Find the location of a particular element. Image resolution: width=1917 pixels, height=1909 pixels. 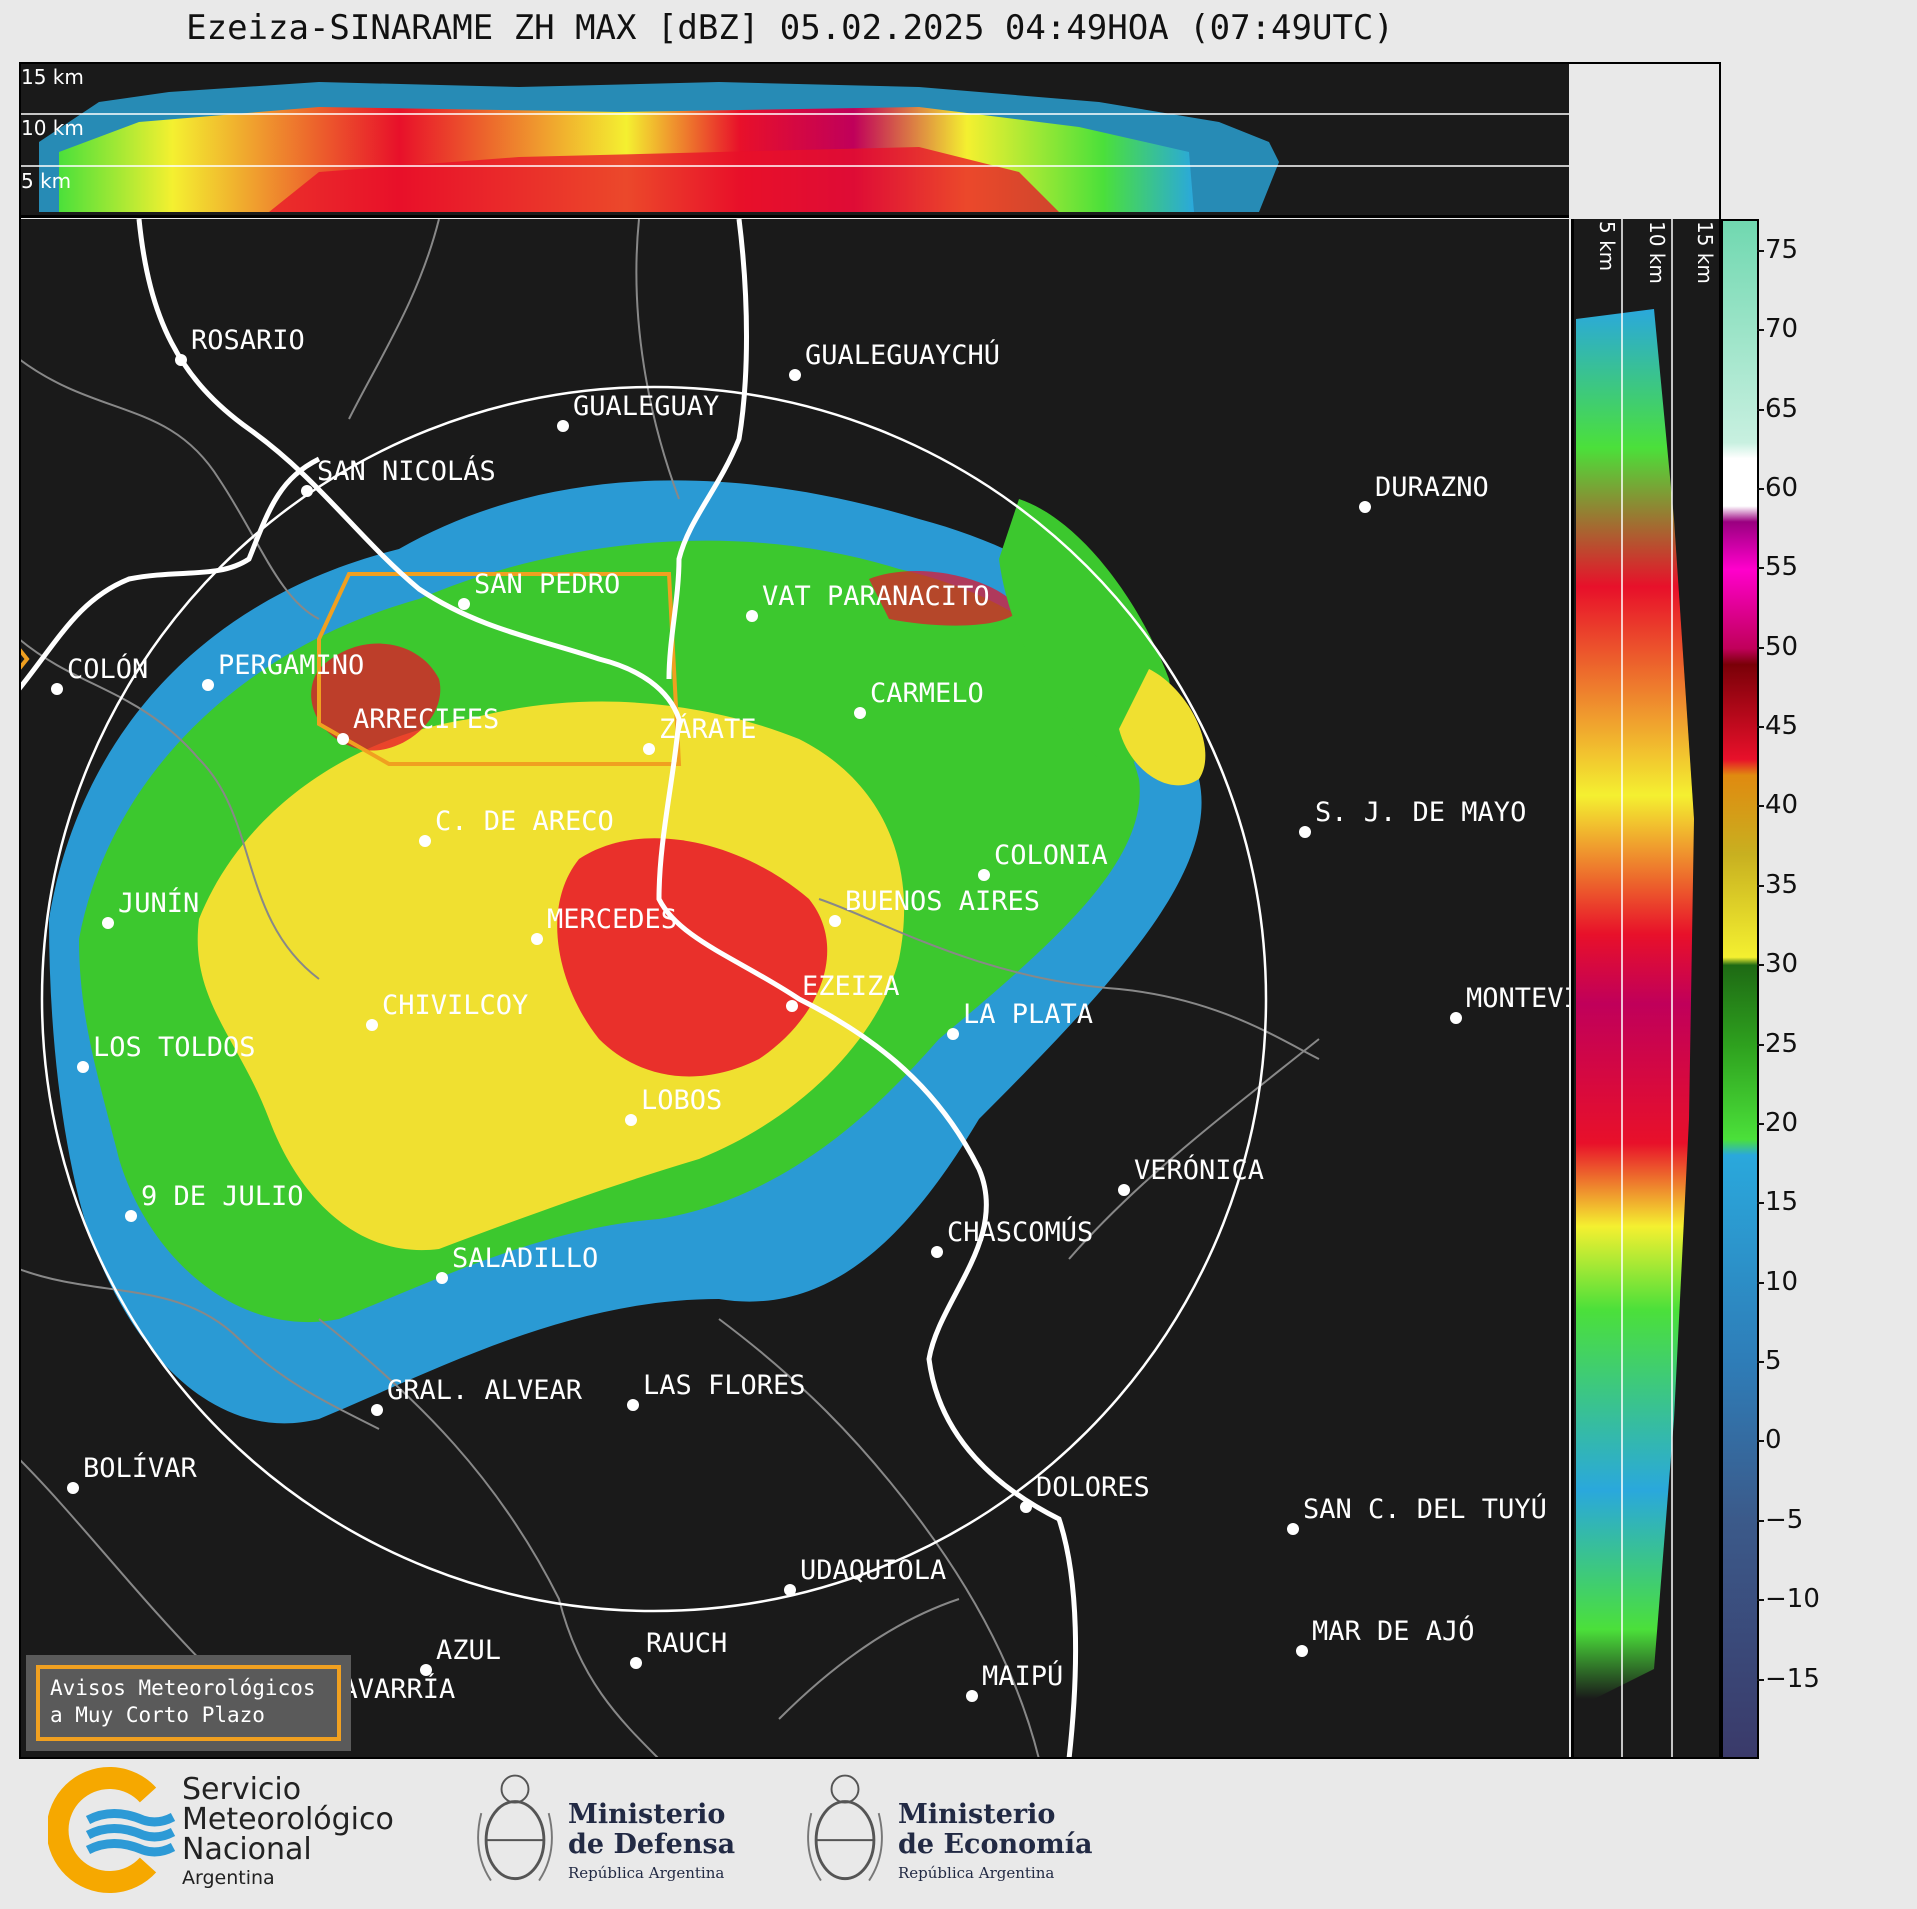

alert-line: Avisos Meteorológicos is located at coordinates (183, 1688).